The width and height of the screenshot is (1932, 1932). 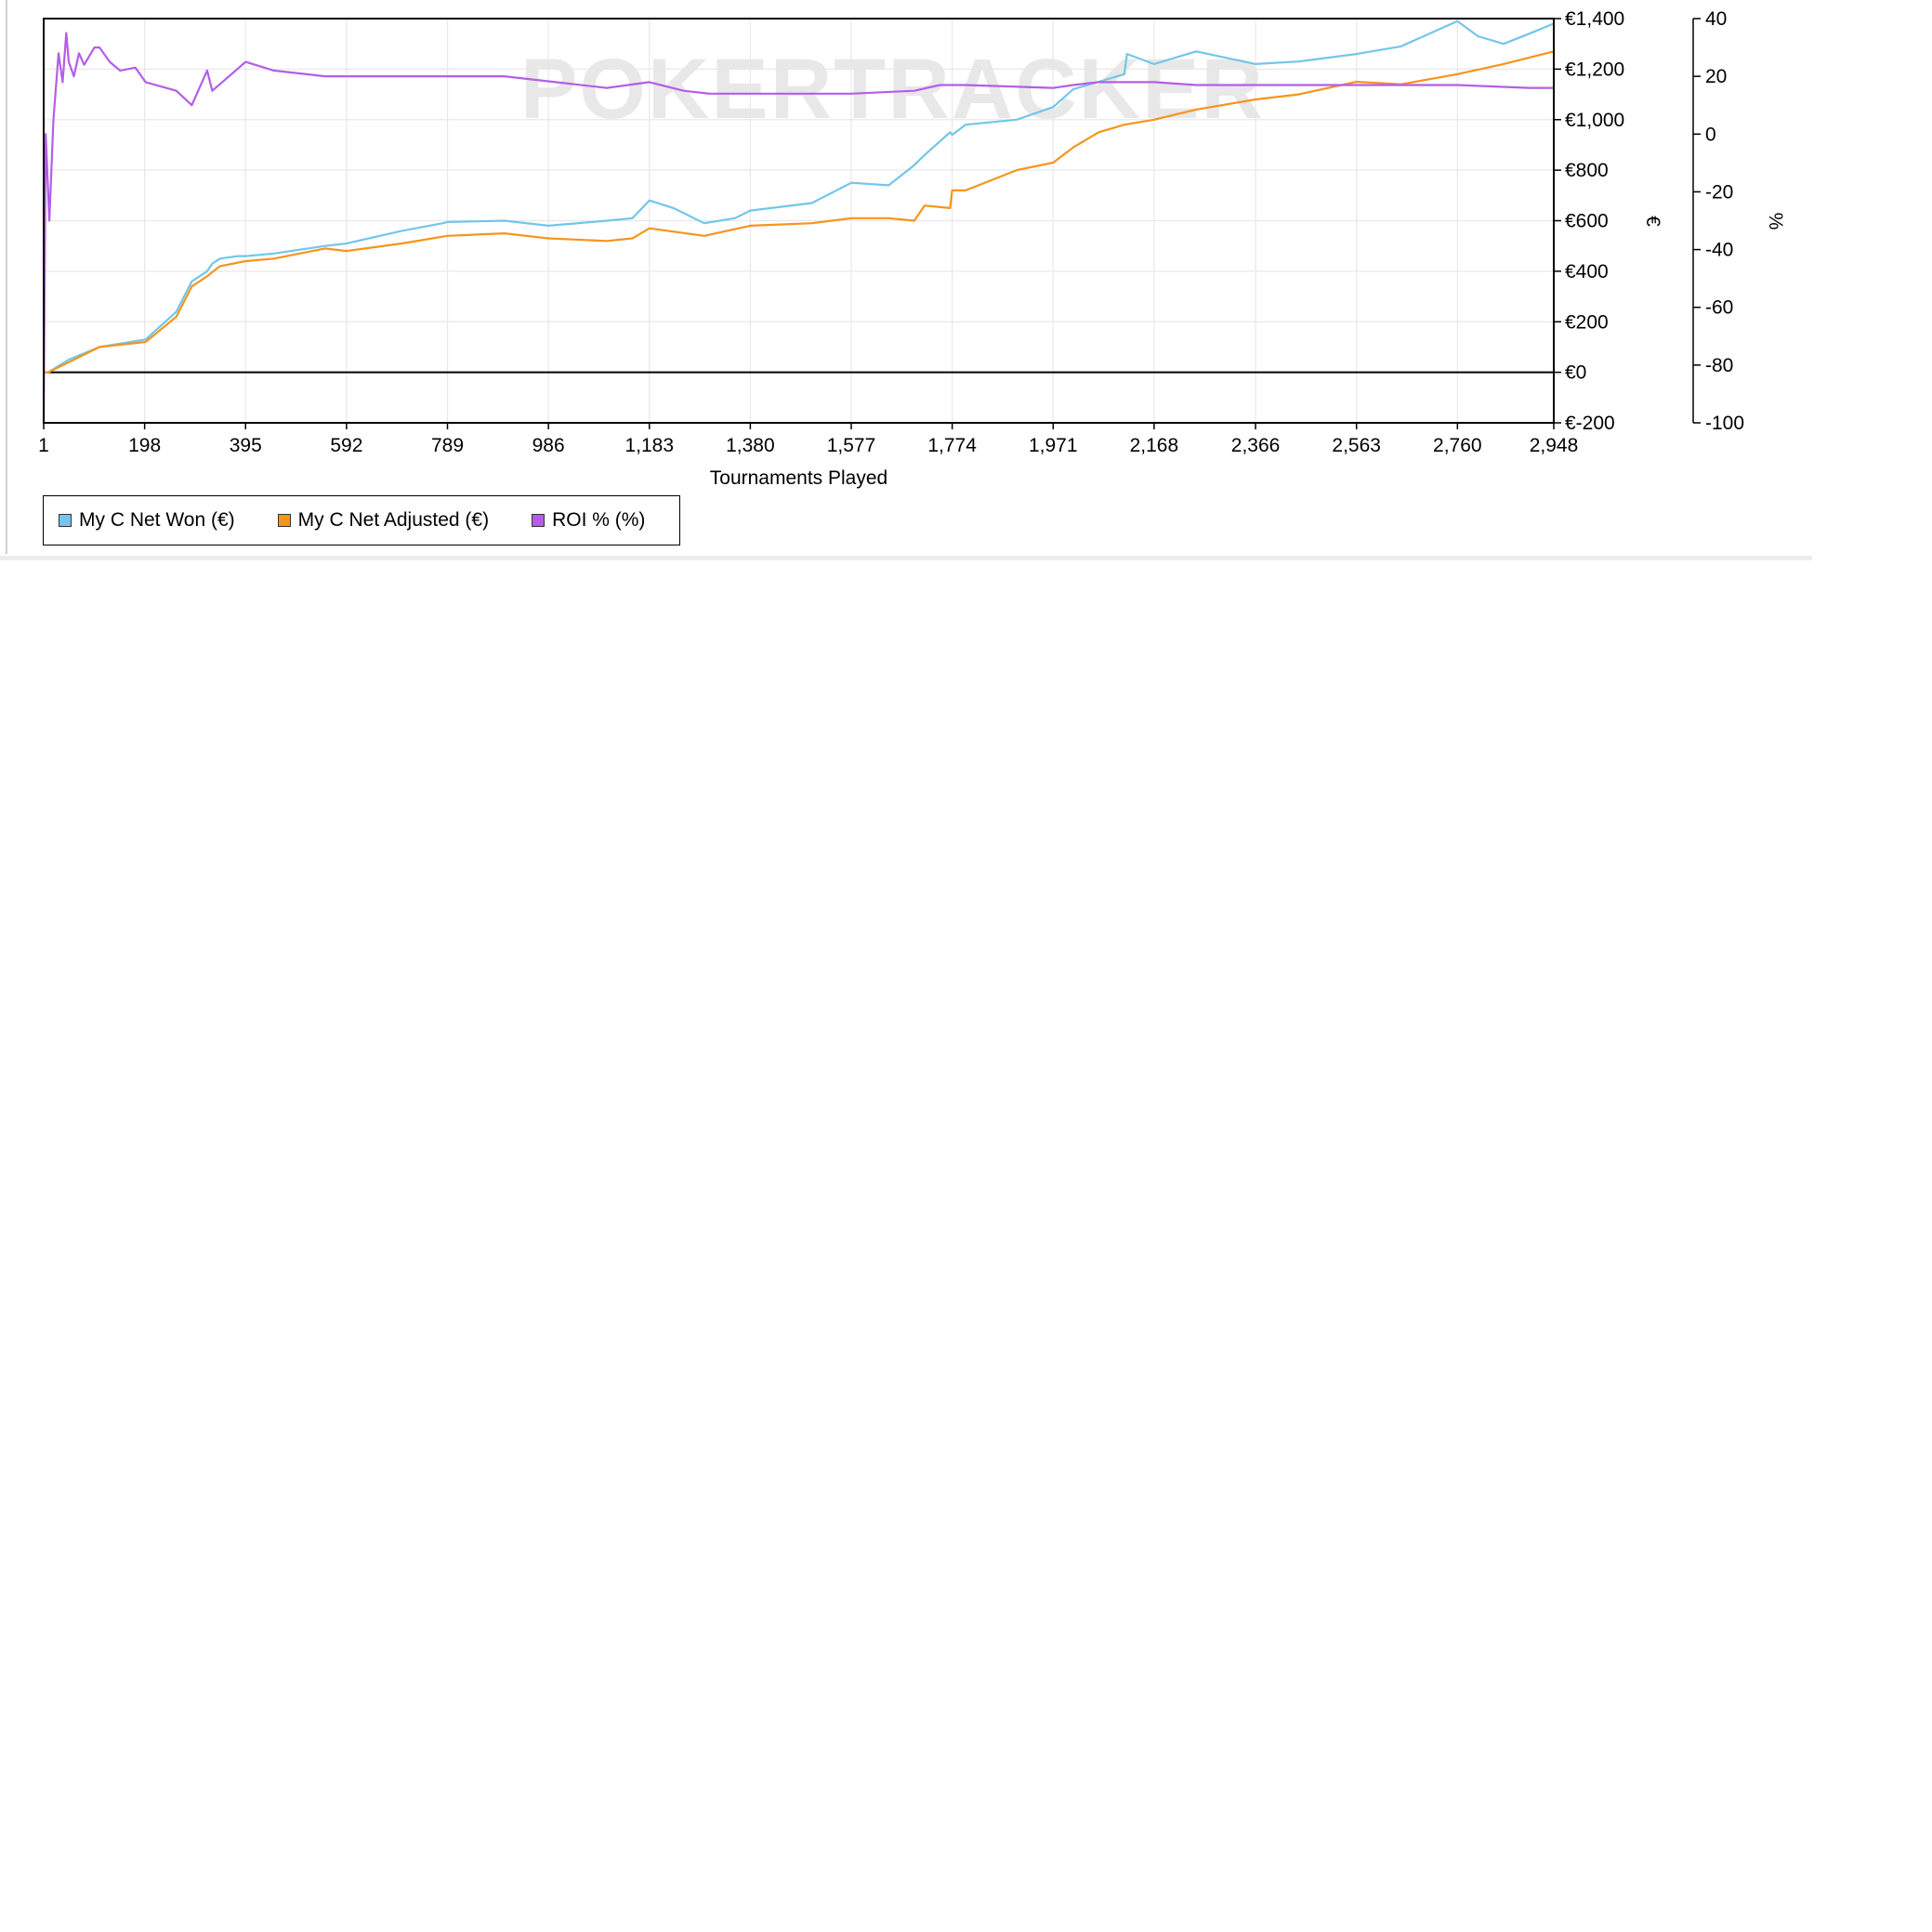 What do you see at coordinates (952, 445) in the screenshot?
I see `x-tick-label: 1,774` at bounding box center [952, 445].